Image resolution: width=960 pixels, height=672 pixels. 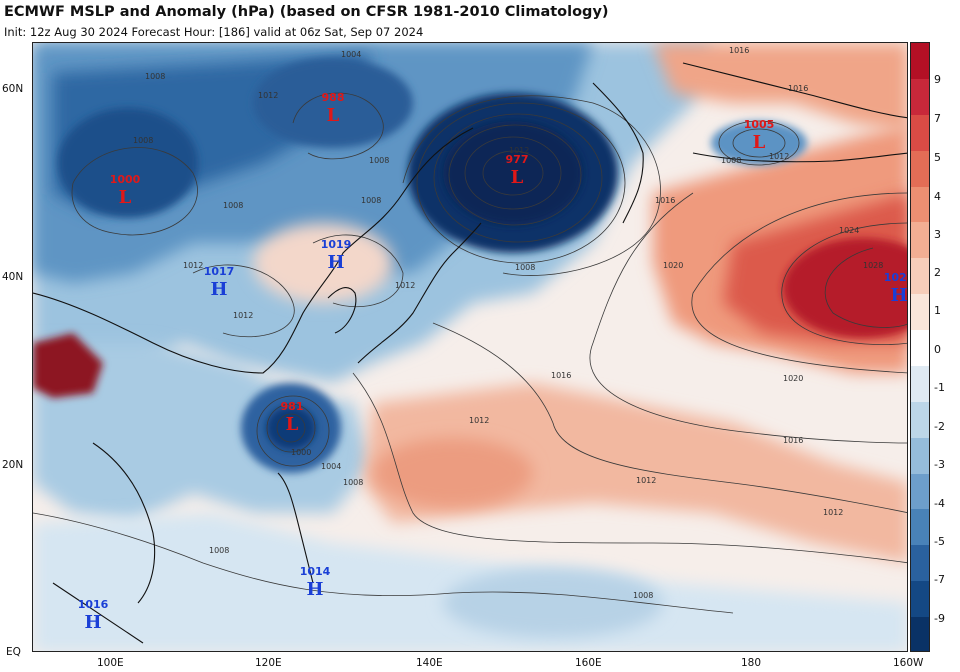 I want to click on lon-label-160w: 160W, so click(x=908, y=663).